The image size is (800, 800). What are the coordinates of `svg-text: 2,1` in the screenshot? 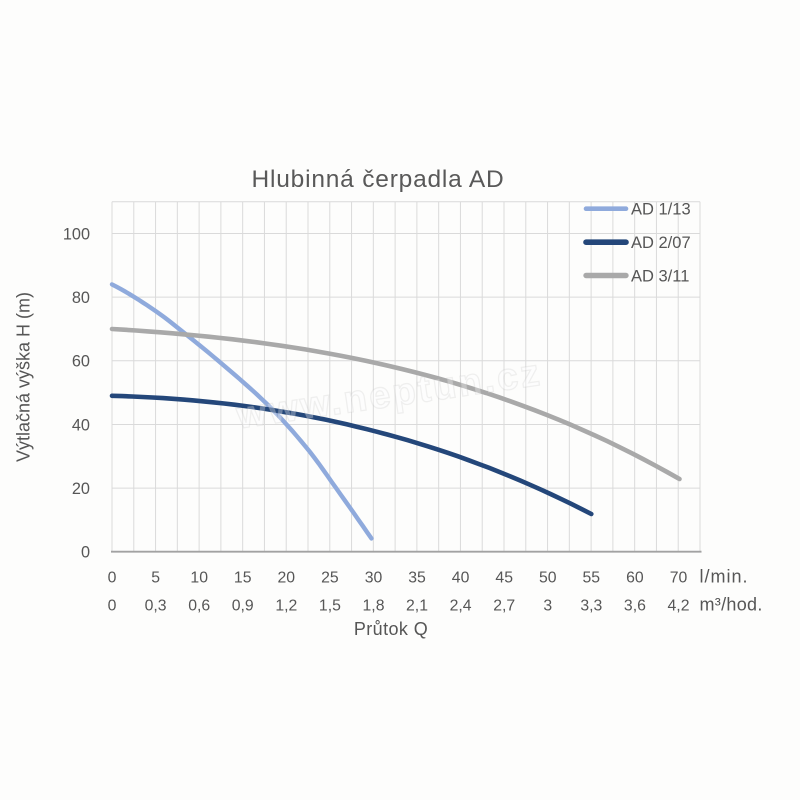 It's located at (417, 606).